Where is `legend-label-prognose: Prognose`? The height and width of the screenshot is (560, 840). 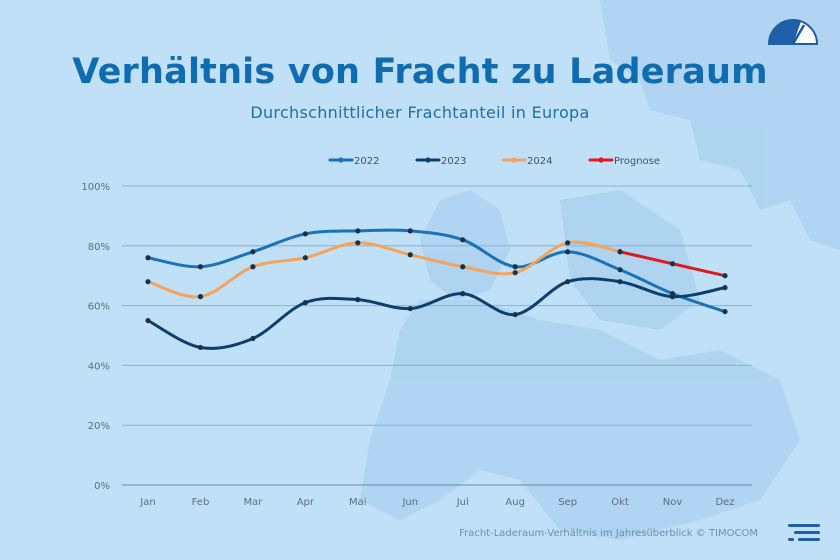
legend-label-prognose: Prognose is located at coordinates (637, 161).